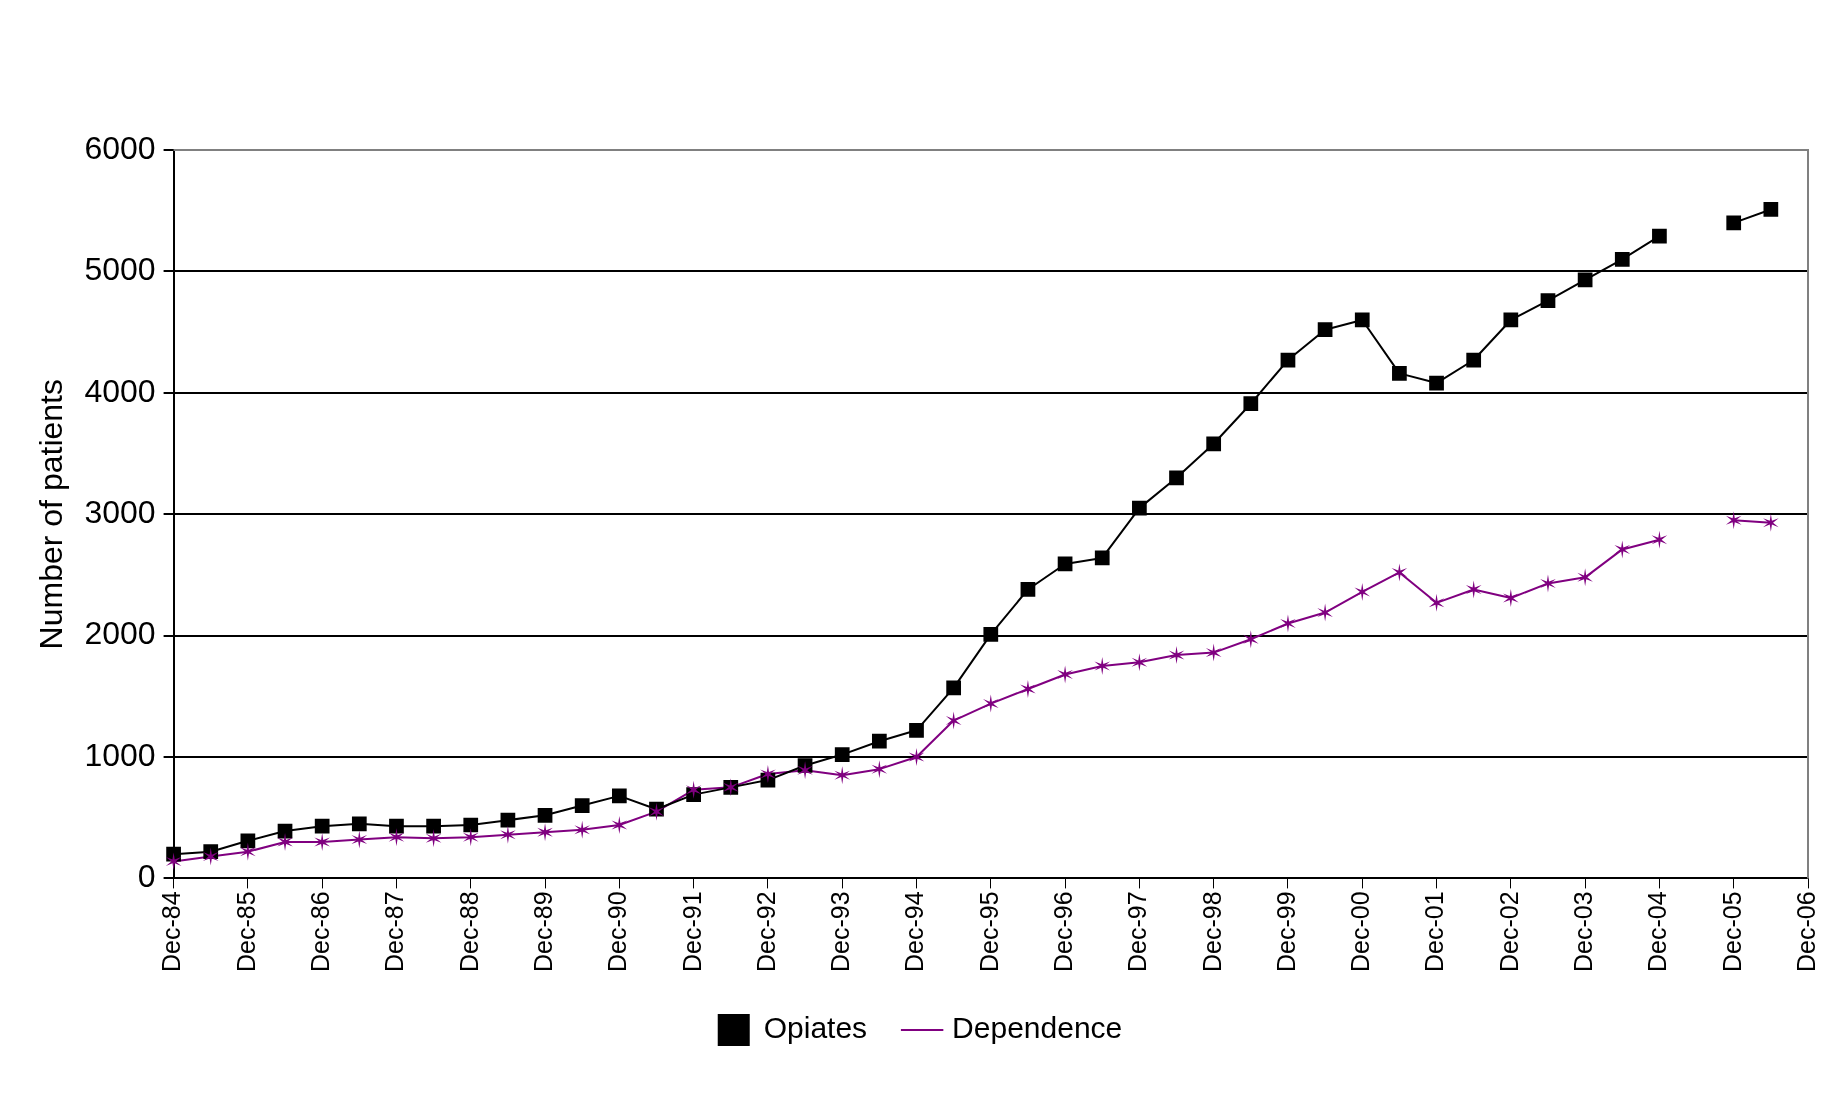 This screenshot has height=1095, width=1841. What do you see at coordinates (120, 512) in the screenshot?
I see `y-tick-label: 3000` at bounding box center [120, 512].